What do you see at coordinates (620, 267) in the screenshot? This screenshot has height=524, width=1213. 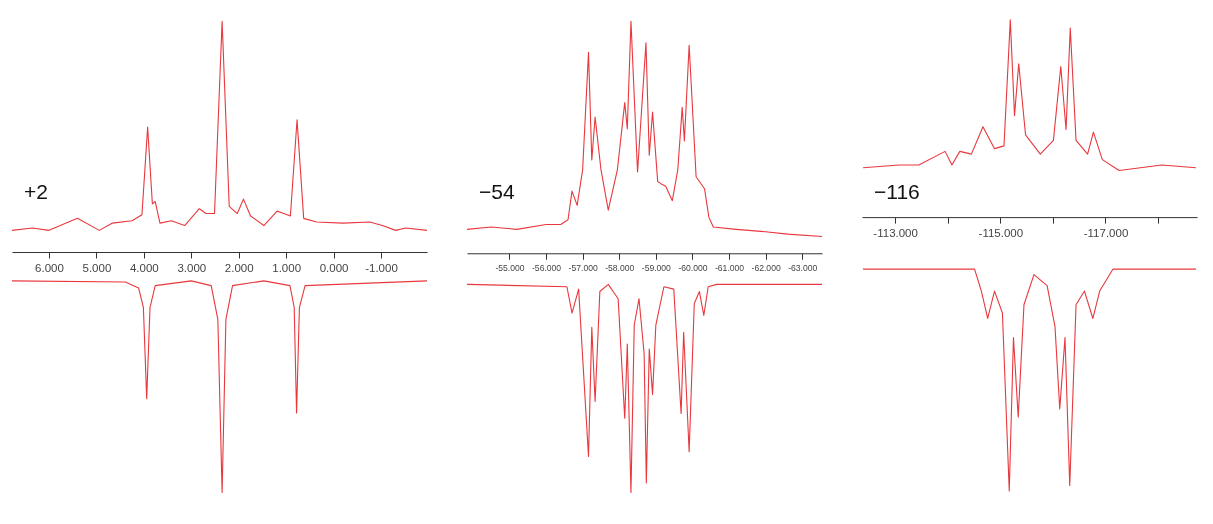 I see `x-tick-label: -58.000` at bounding box center [620, 267].